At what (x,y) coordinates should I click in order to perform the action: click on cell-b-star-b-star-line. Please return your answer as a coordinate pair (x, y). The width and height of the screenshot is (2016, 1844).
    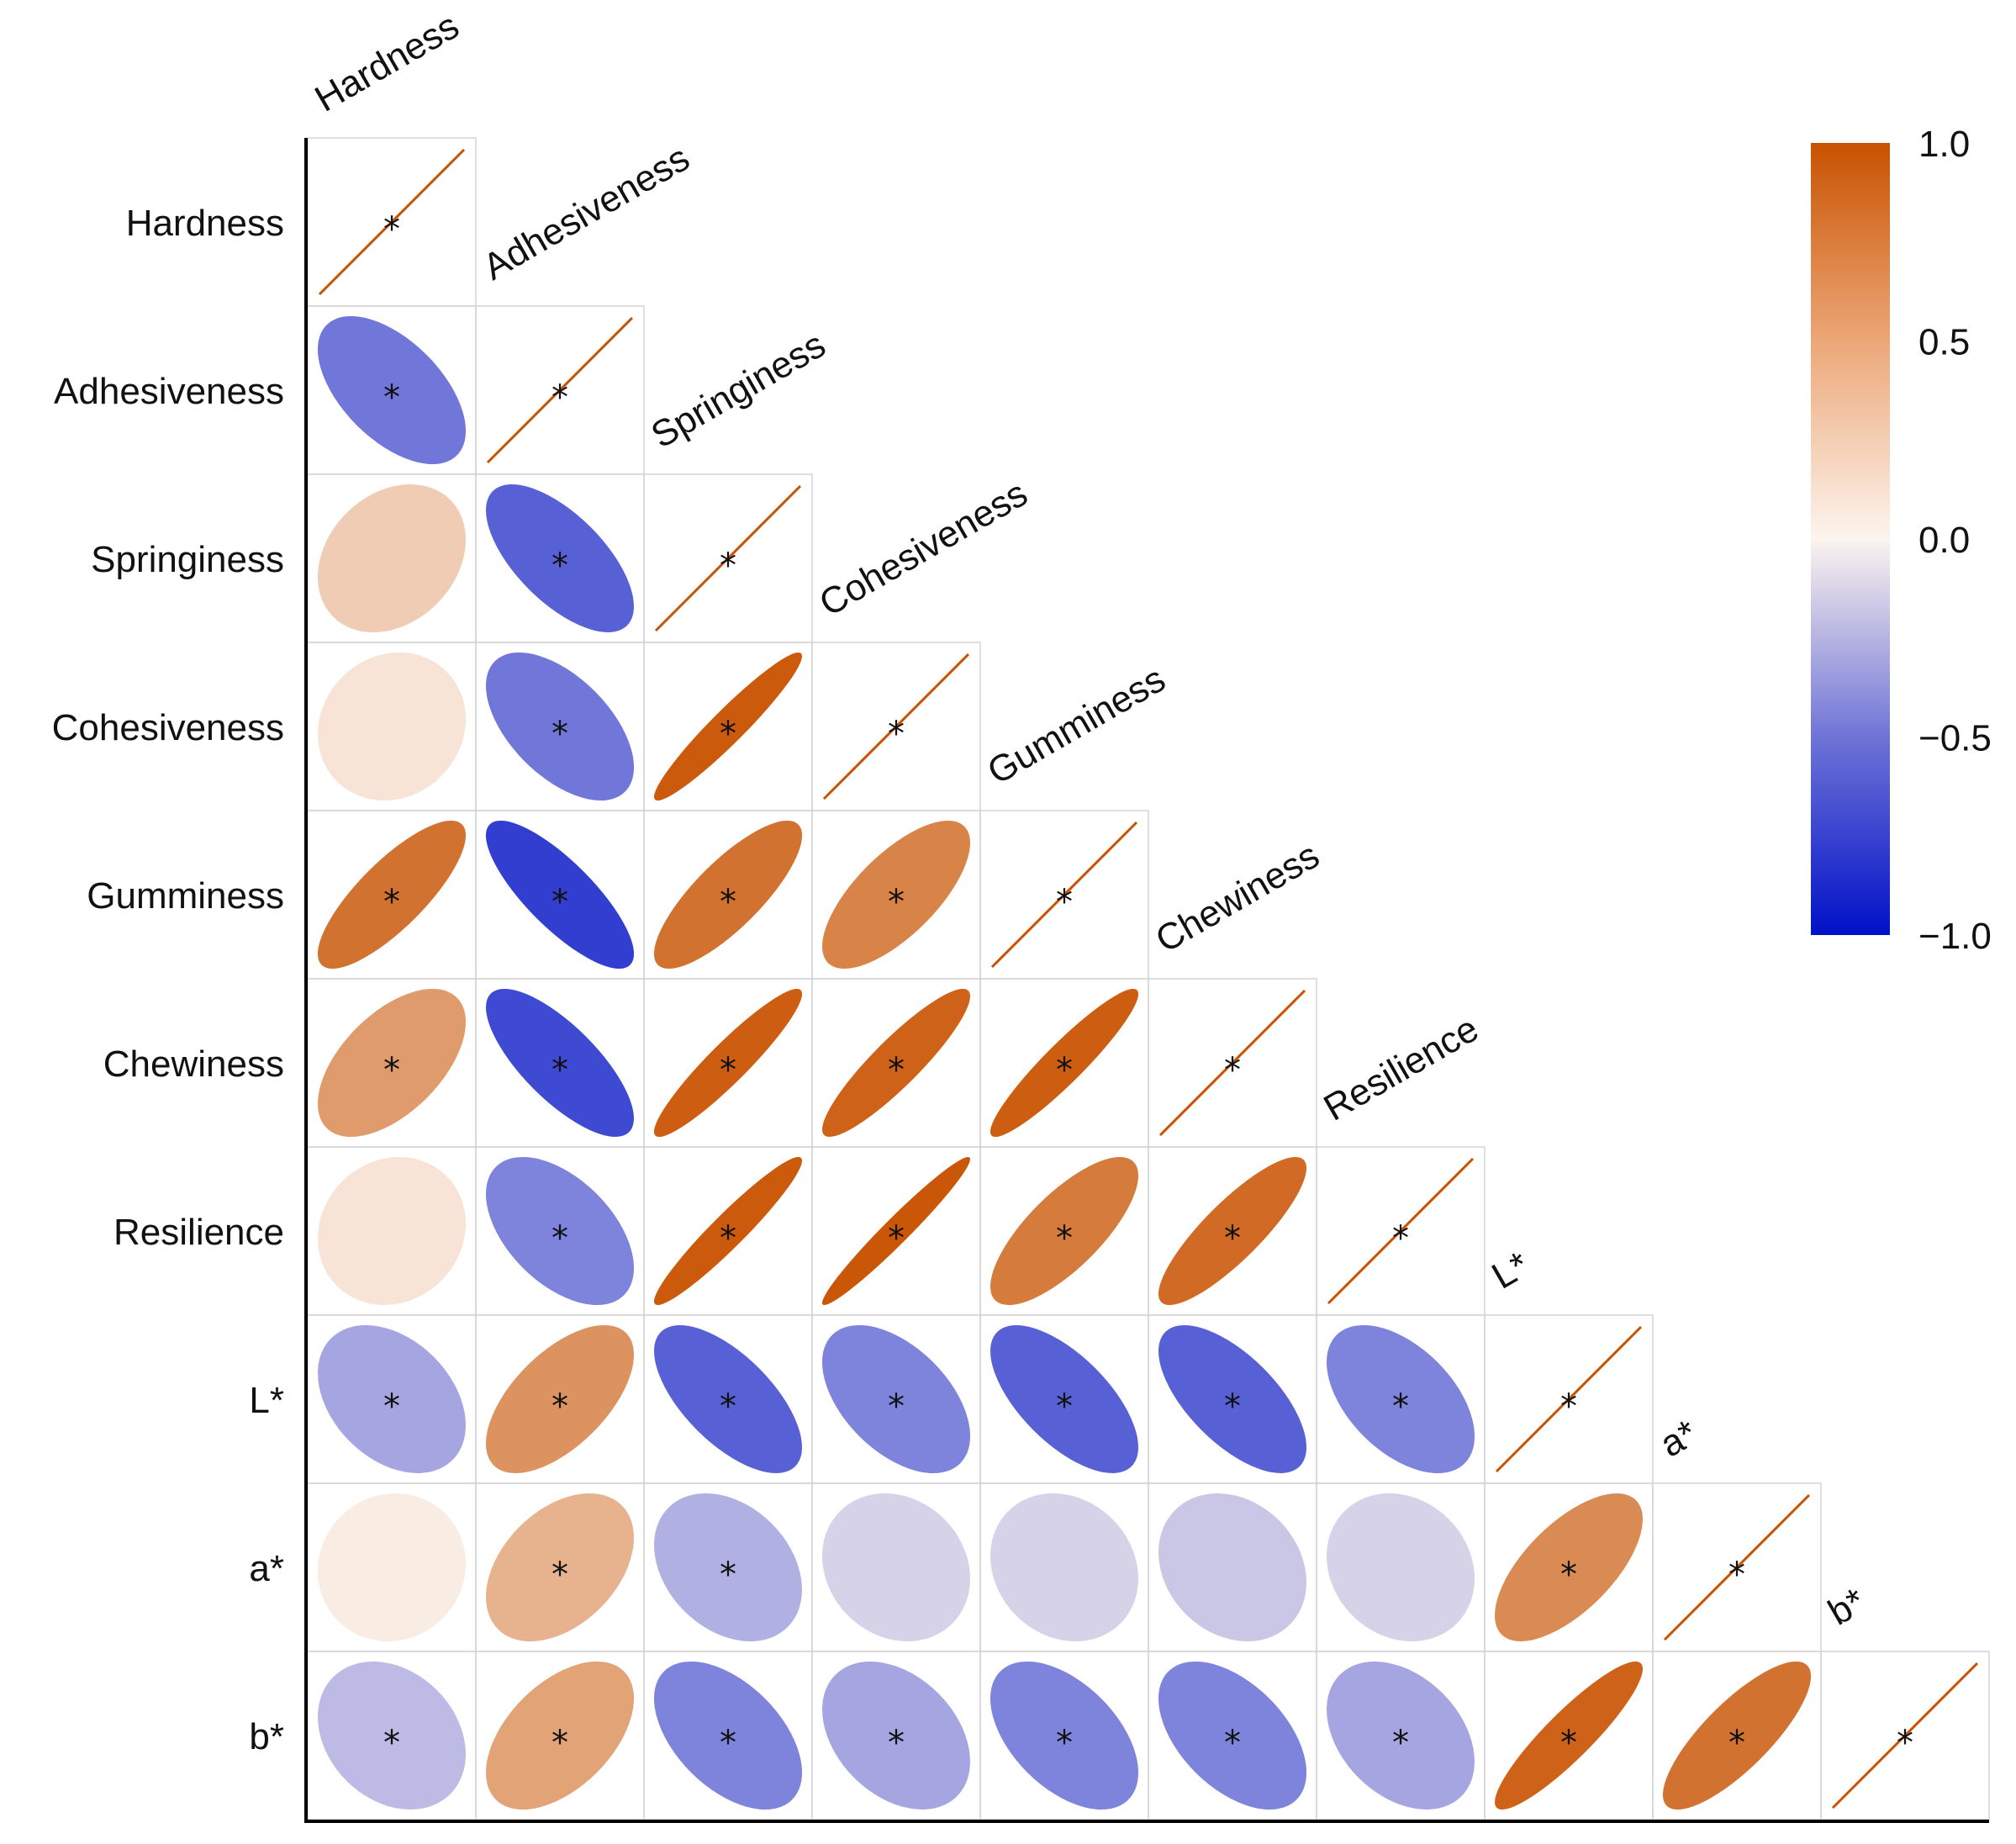
    Looking at the image, I should click on (1905, 1736).